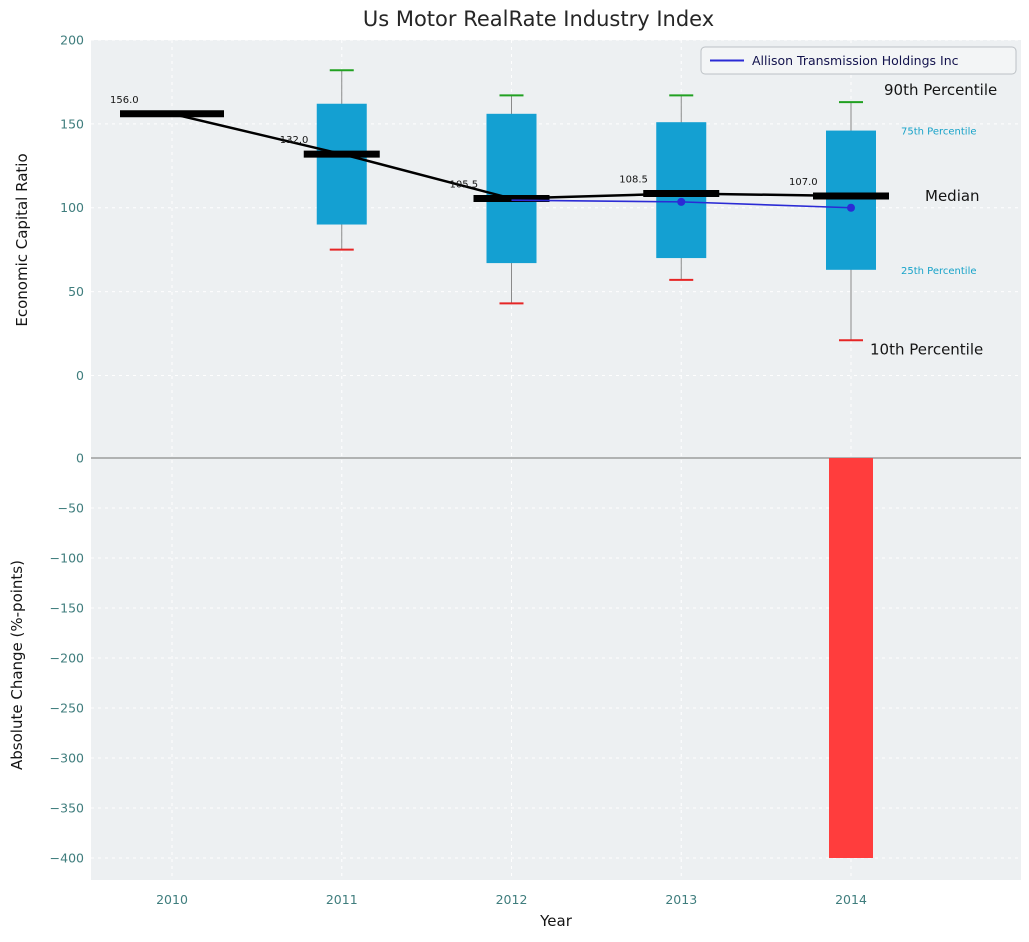 The width and height of the screenshot is (1029, 942). Describe the element at coordinates (172, 899) in the screenshot. I see `x-tick-label-2010: 2010` at that location.